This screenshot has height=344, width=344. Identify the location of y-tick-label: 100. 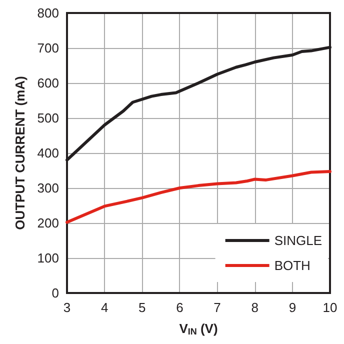
(48, 258).